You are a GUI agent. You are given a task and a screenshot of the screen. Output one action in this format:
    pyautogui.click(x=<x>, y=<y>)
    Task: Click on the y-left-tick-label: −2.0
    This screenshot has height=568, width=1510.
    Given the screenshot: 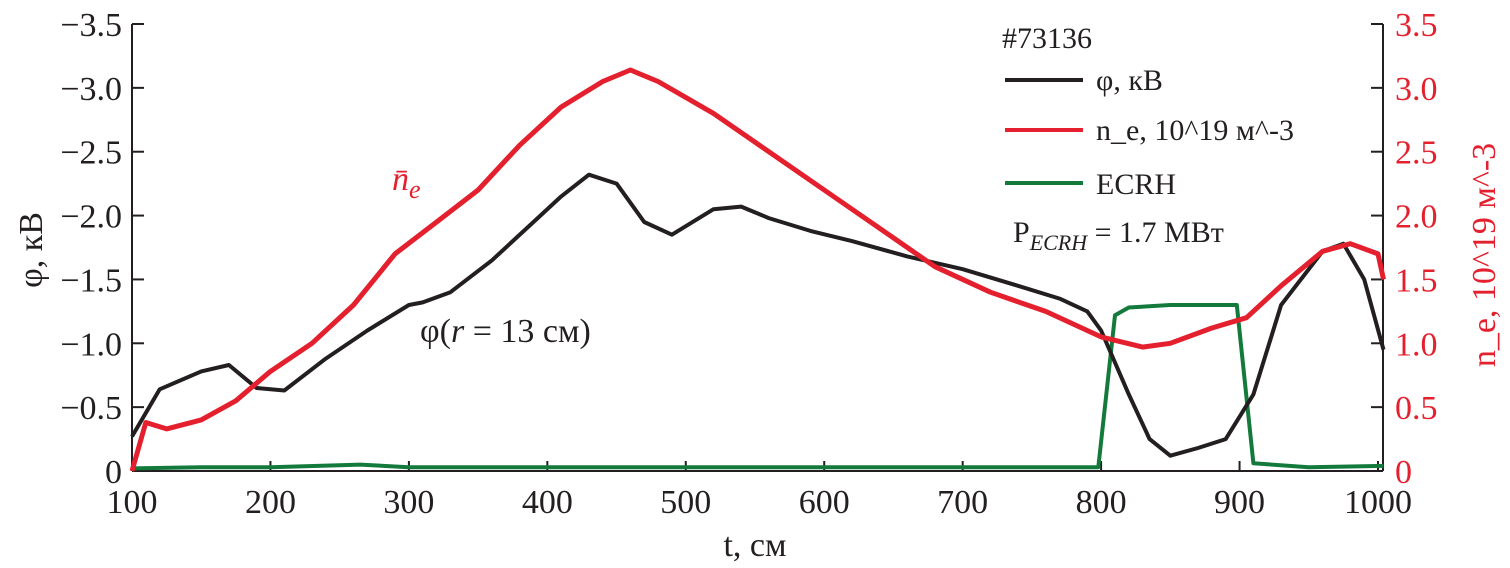 What is the action you would take?
    pyautogui.click(x=91, y=217)
    